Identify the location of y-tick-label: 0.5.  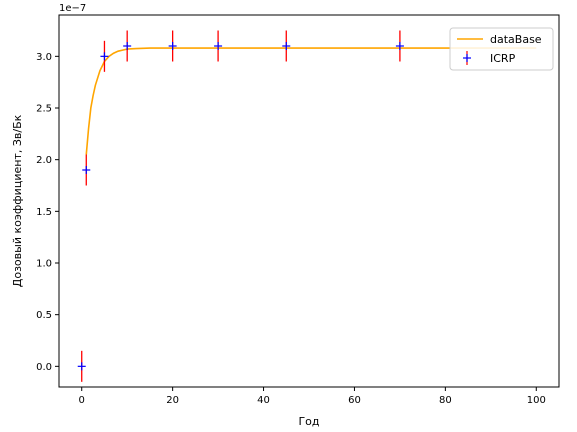
(44, 315).